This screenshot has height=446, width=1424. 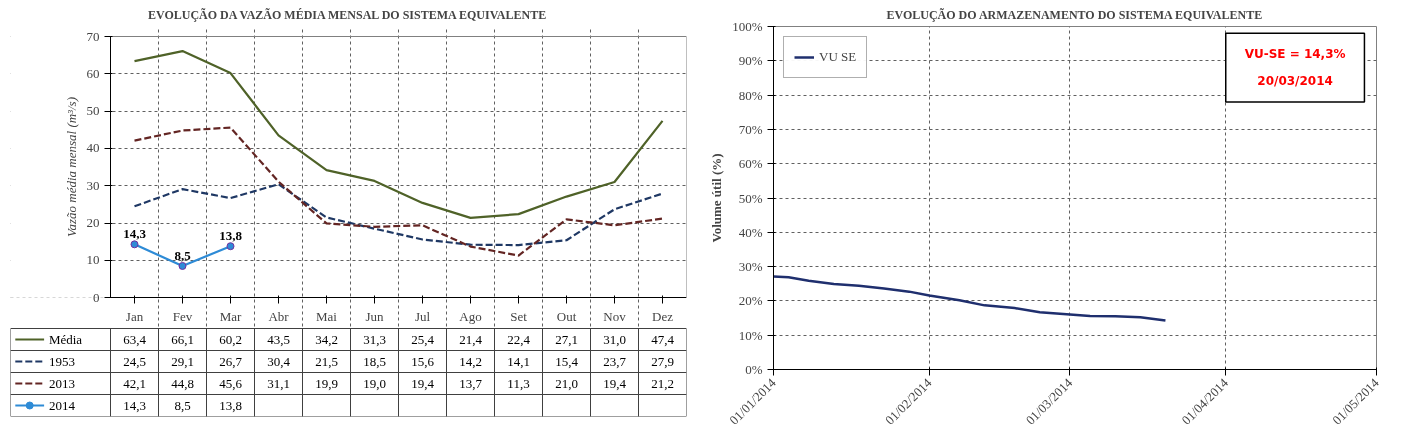 I want to click on data-label: 30,4, so click(x=279, y=361).